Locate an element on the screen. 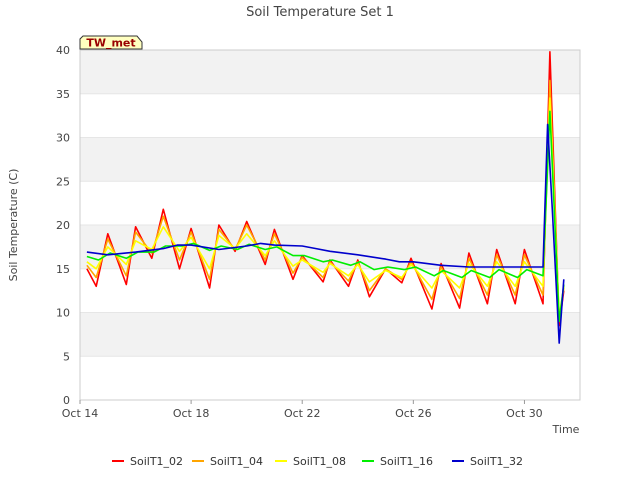 Image resolution: width=640 pixels, height=480 pixels. y-tick-label: 10 is located at coordinates (63, 313).